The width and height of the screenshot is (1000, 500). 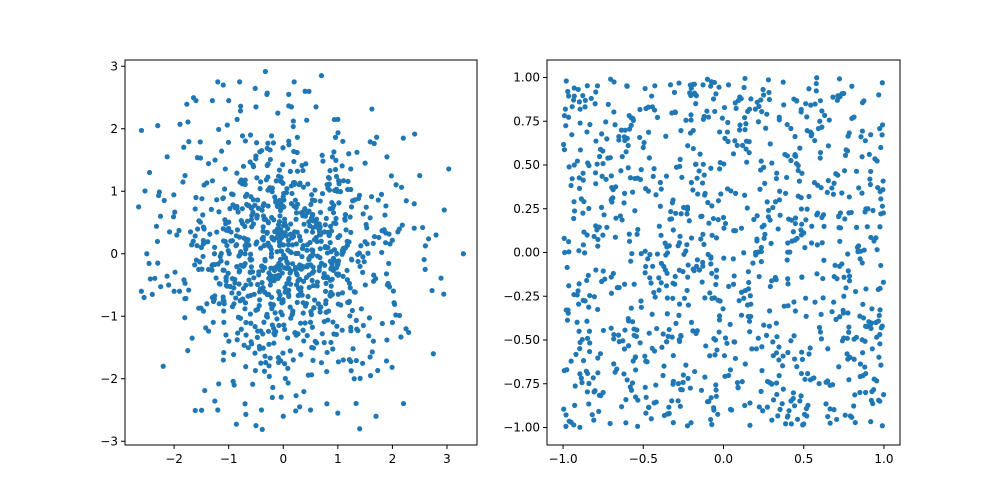 I want to click on y-tick-label: 0.00, so click(x=526, y=253).